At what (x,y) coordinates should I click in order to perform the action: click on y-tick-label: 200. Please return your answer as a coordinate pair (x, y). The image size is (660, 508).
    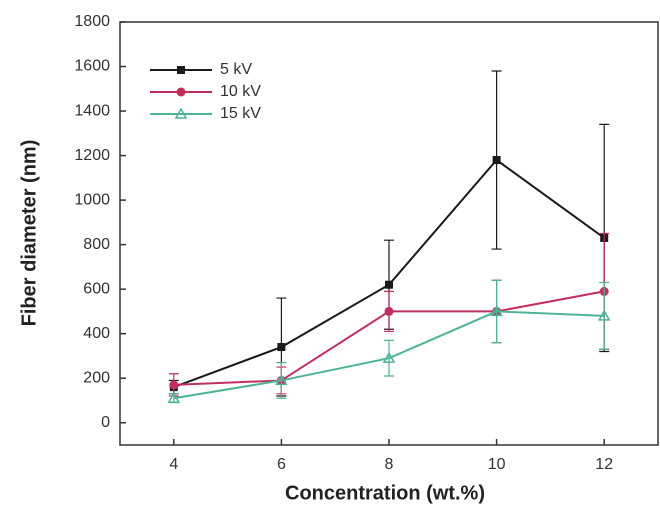
    Looking at the image, I should click on (96, 377).